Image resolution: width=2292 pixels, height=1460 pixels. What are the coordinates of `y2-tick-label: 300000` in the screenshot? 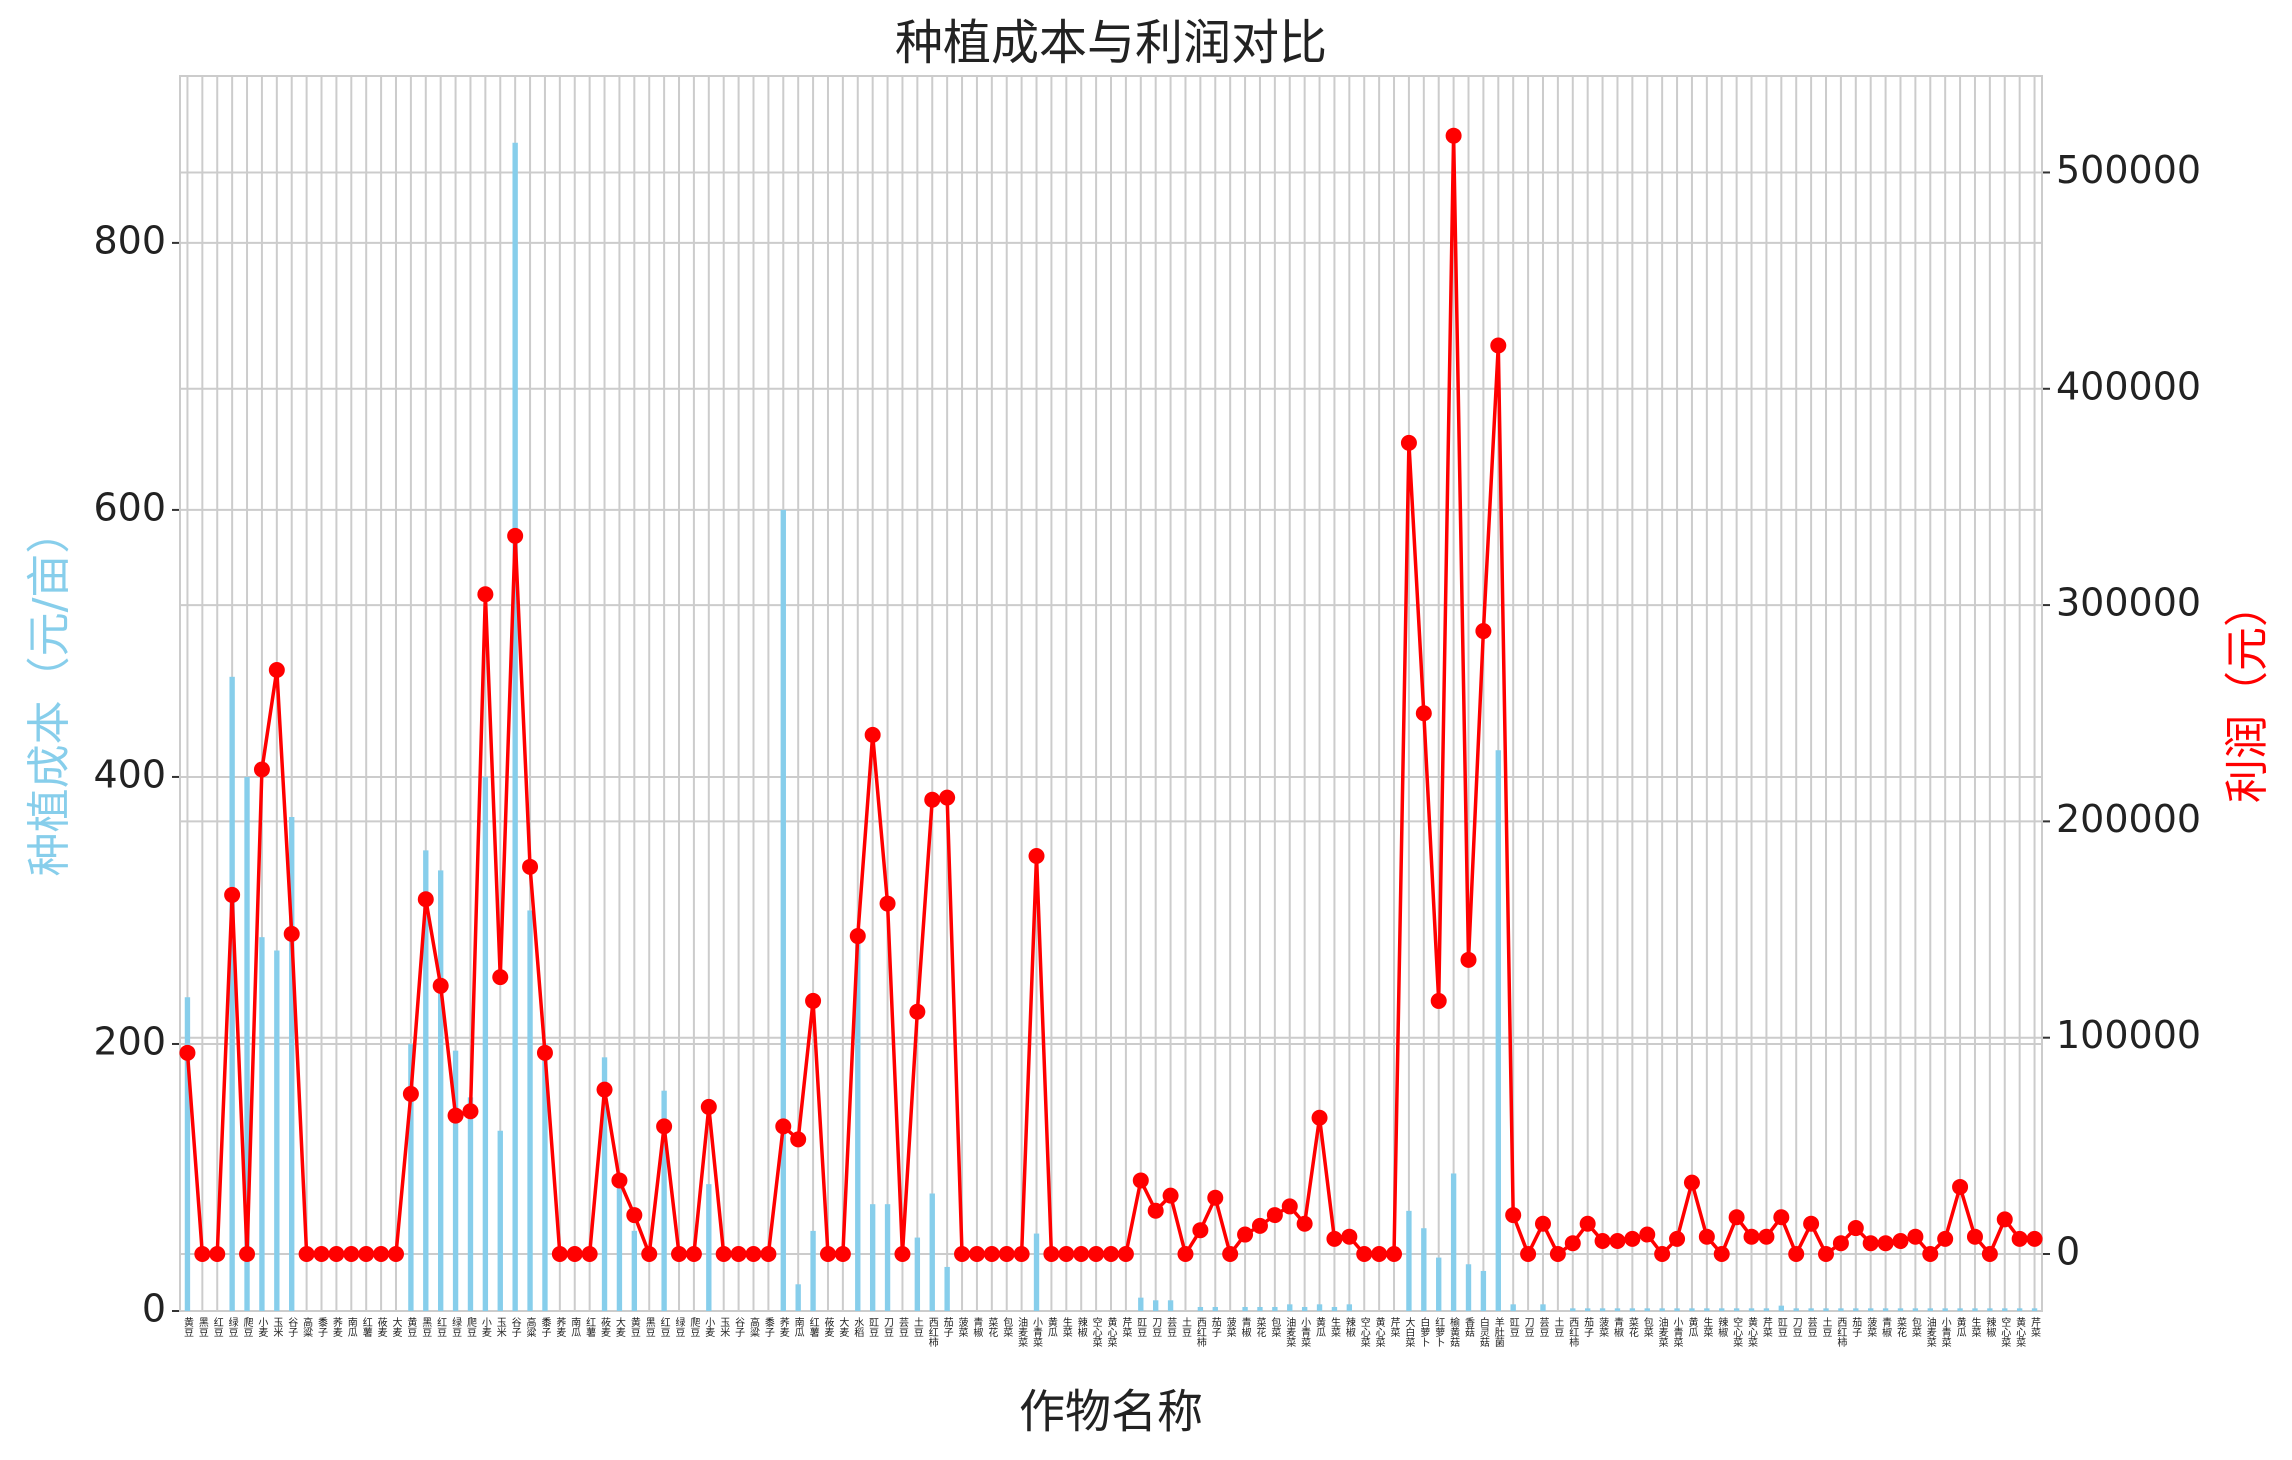 It's located at (2128, 603).